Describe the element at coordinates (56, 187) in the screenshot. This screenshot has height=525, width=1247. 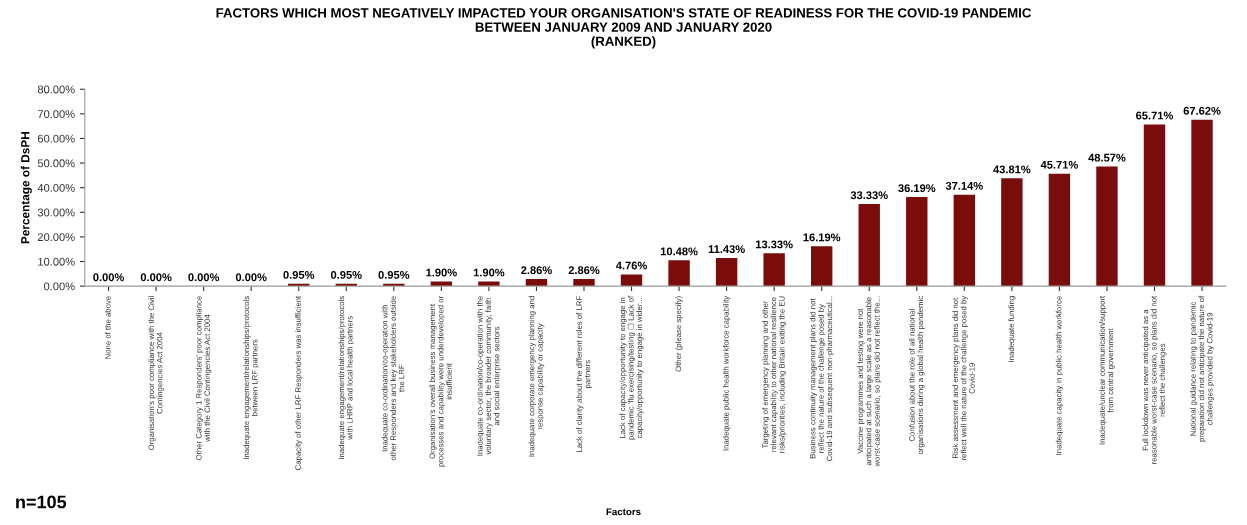
I see `y-tick-label: 40.00%` at that location.